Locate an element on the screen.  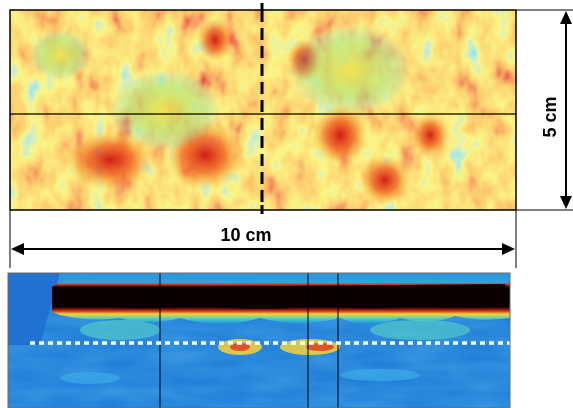
width-dimension-label: 10 cm is located at coordinates (245, 235).